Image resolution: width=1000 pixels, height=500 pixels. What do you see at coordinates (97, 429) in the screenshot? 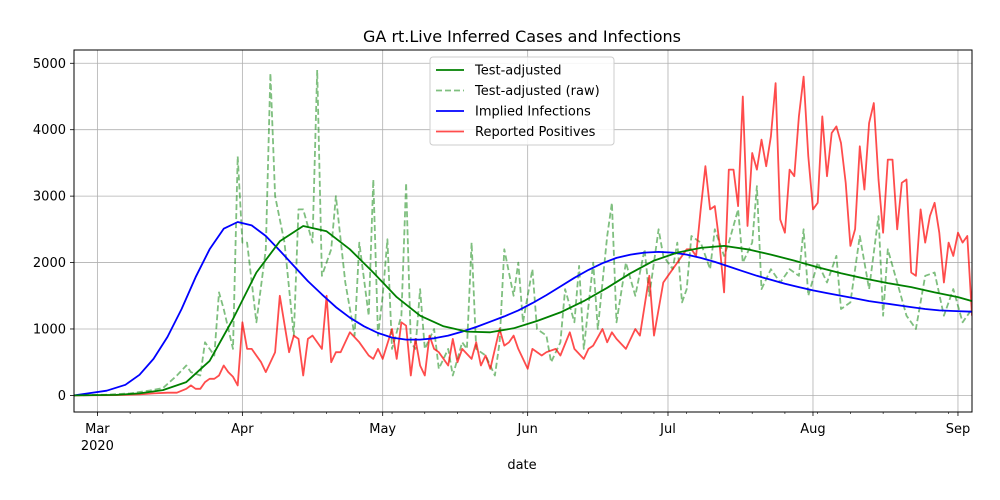
I see `x-tick-label: Mar` at bounding box center [97, 429].